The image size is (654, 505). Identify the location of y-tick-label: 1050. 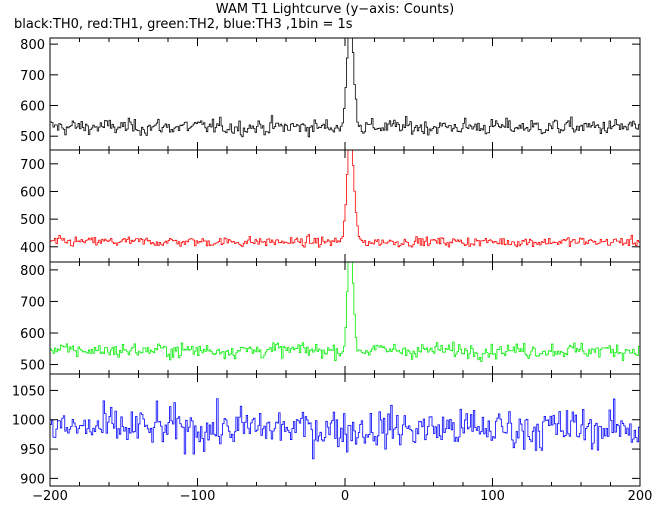
(28, 391).